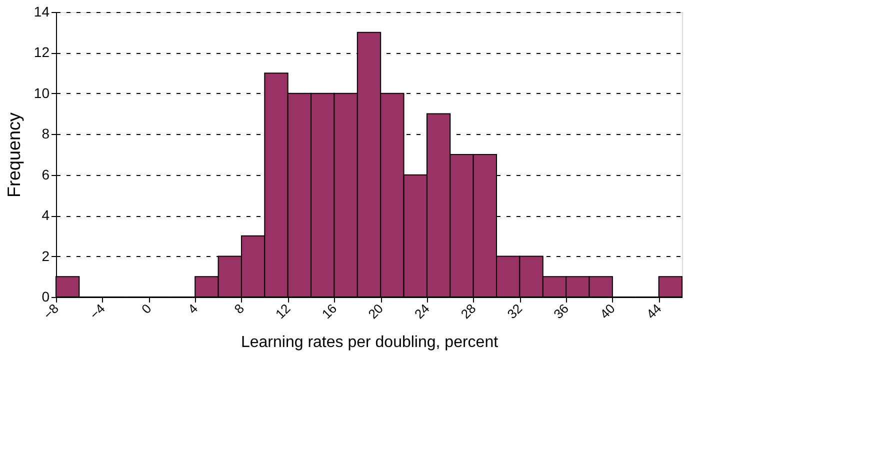 The image size is (883, 467). Describe the element at coordinates (607, 311) in the screenshot. I see `x-tick-label: 40` at that location.